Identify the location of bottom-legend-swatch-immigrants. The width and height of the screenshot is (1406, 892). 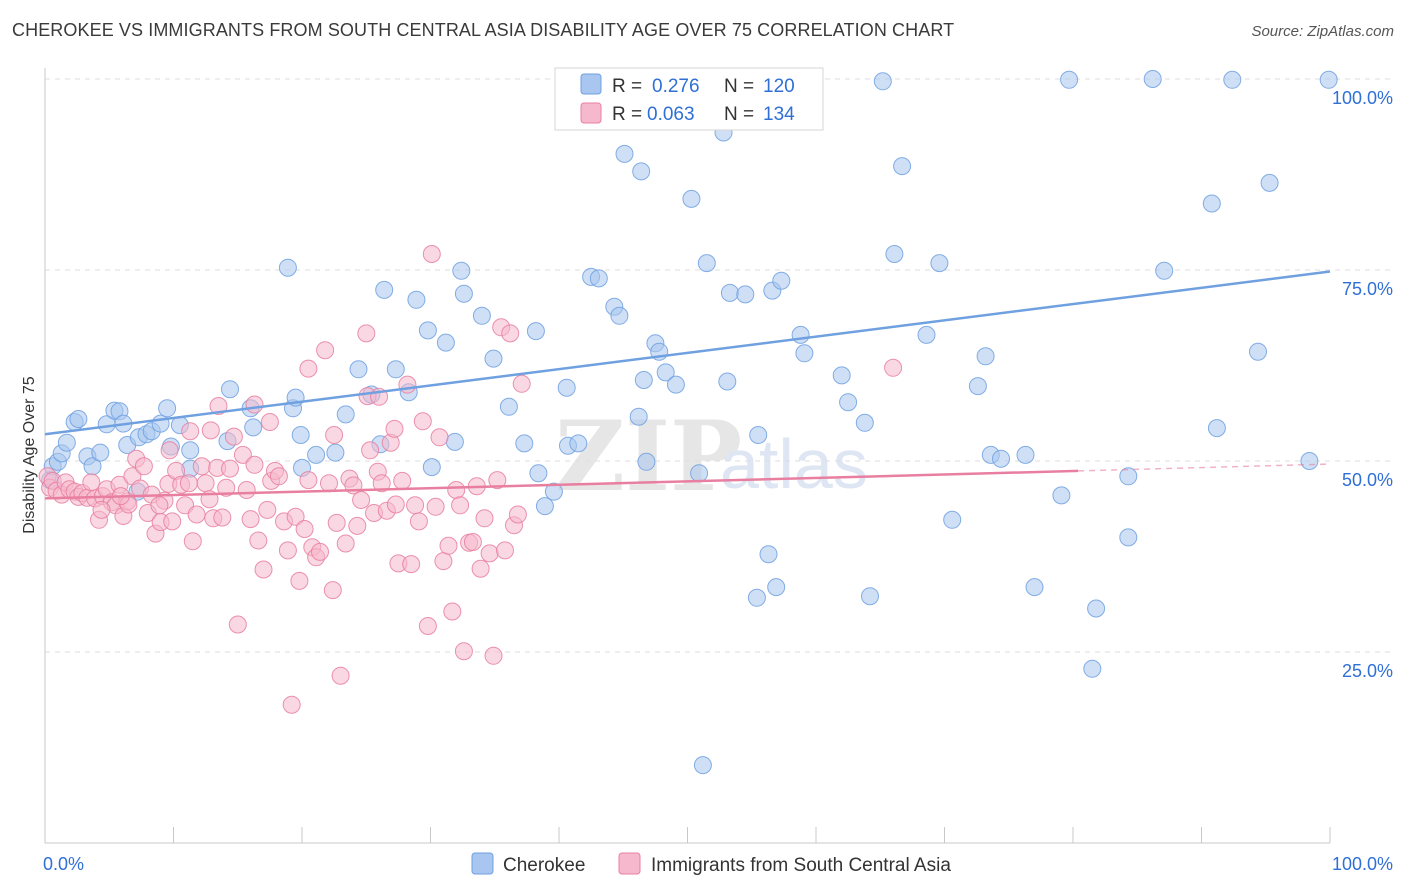
(629, 863).